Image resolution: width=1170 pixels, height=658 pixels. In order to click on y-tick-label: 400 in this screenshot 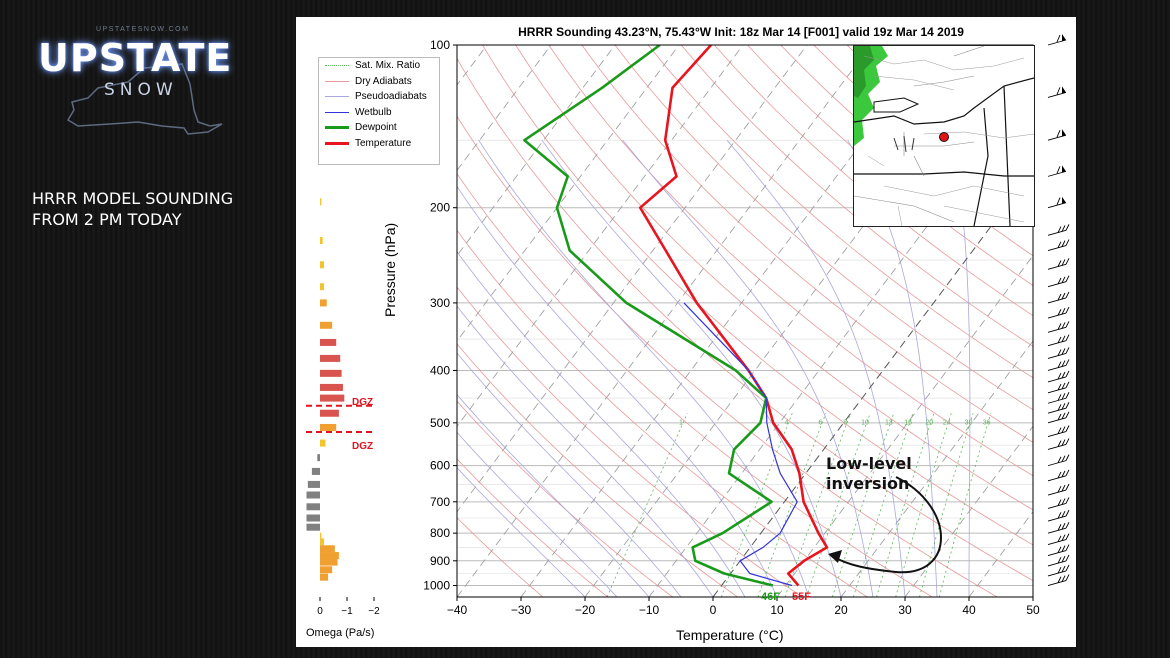, I will do `click(440, 370)`.